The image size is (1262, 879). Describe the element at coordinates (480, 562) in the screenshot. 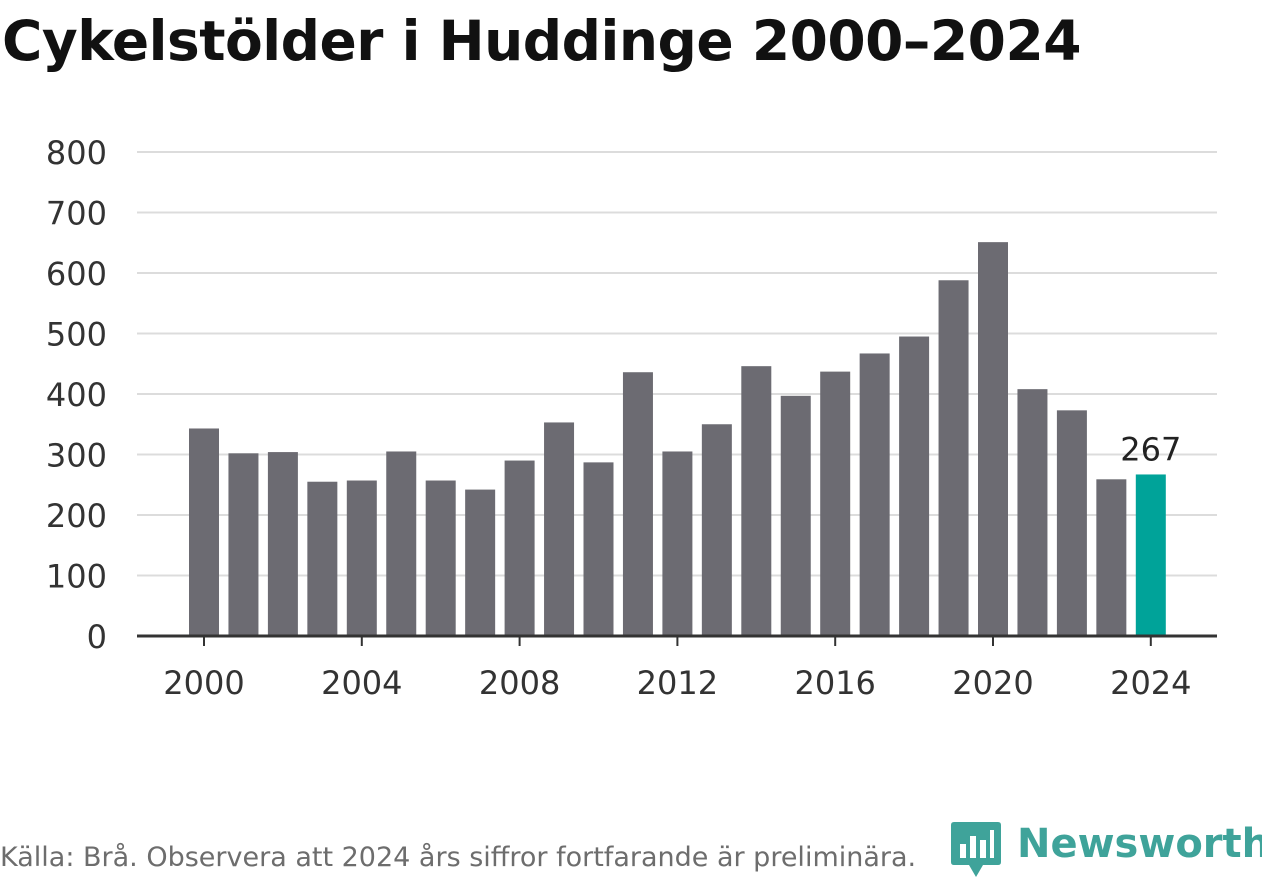

I see `bar-2007` at that location.